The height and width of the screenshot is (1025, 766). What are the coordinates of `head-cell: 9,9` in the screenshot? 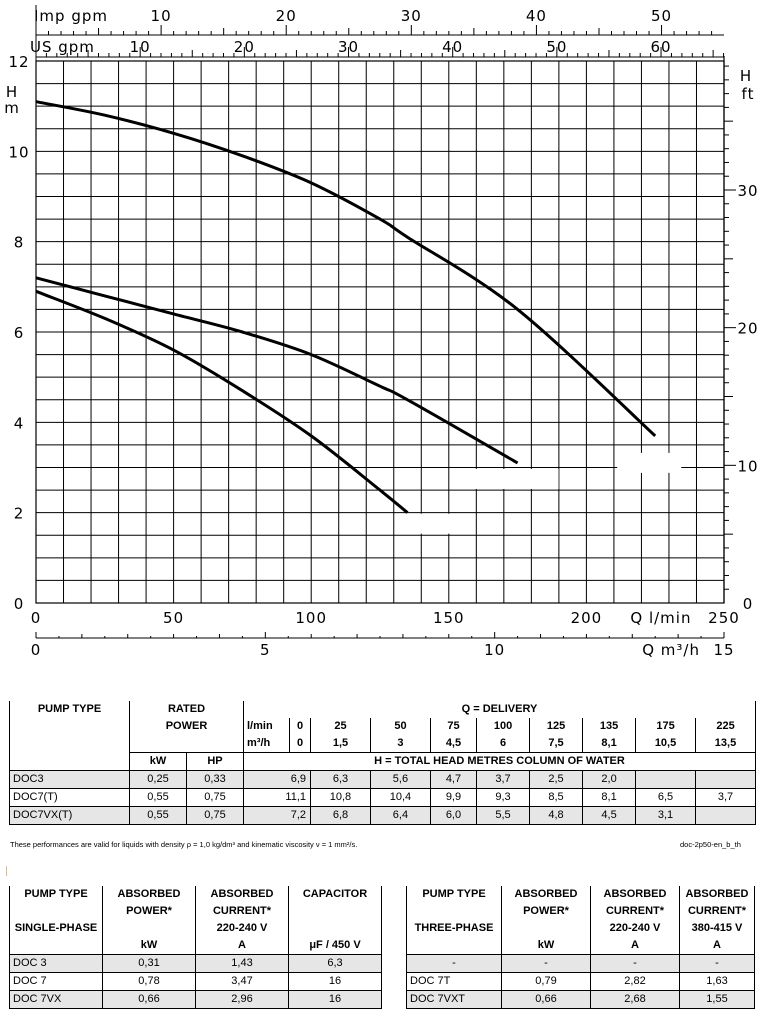 It's located at (453, 797).